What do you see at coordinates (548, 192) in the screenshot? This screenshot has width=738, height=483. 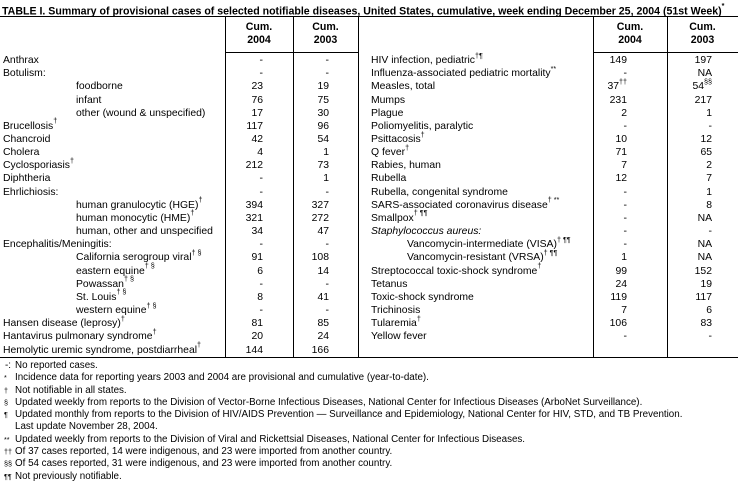 I see `table-row: Rubella, congenital syndrome - 1` at bounding box center [548, 192].